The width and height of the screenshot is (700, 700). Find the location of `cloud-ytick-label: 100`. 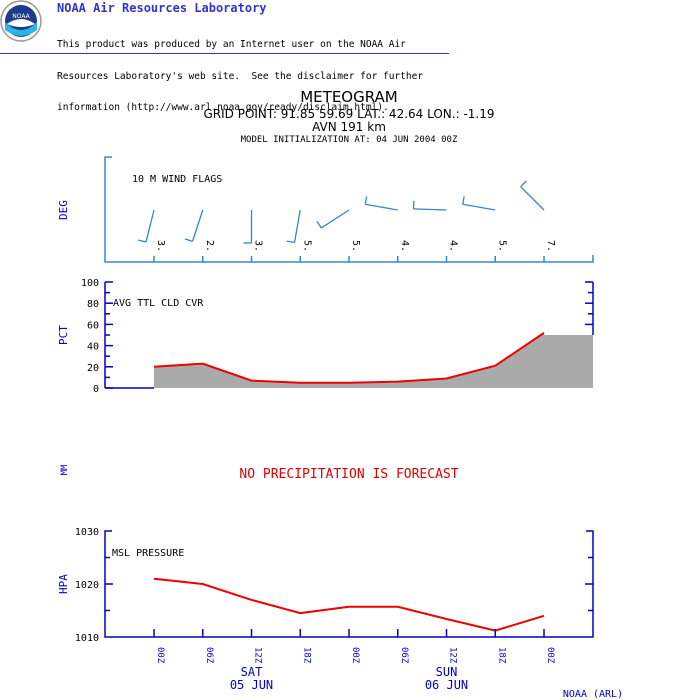

cloud-ytick-label: 100 is located at coordinates (90, 283).